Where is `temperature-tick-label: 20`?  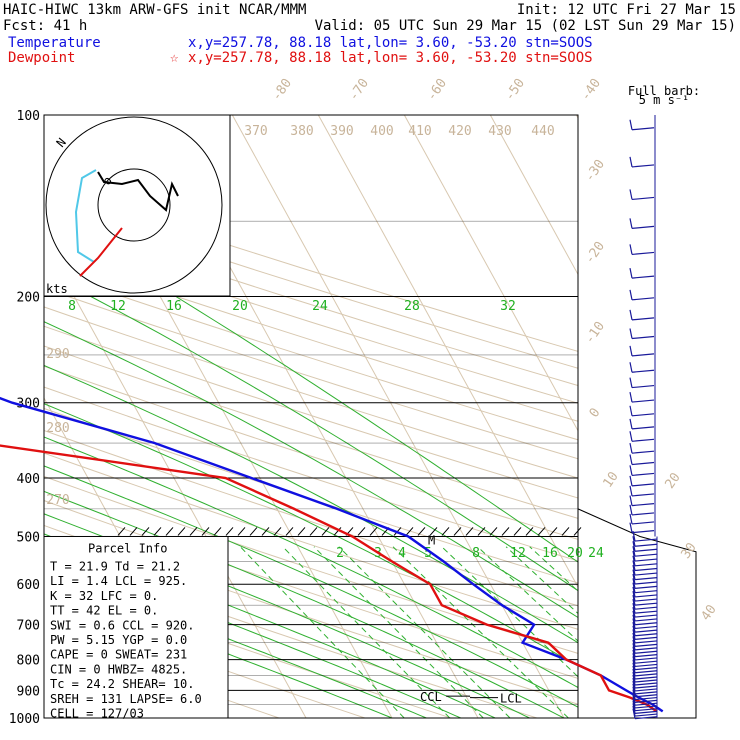
temperature-tick-label: 20 is located at coordinates (672, 480).